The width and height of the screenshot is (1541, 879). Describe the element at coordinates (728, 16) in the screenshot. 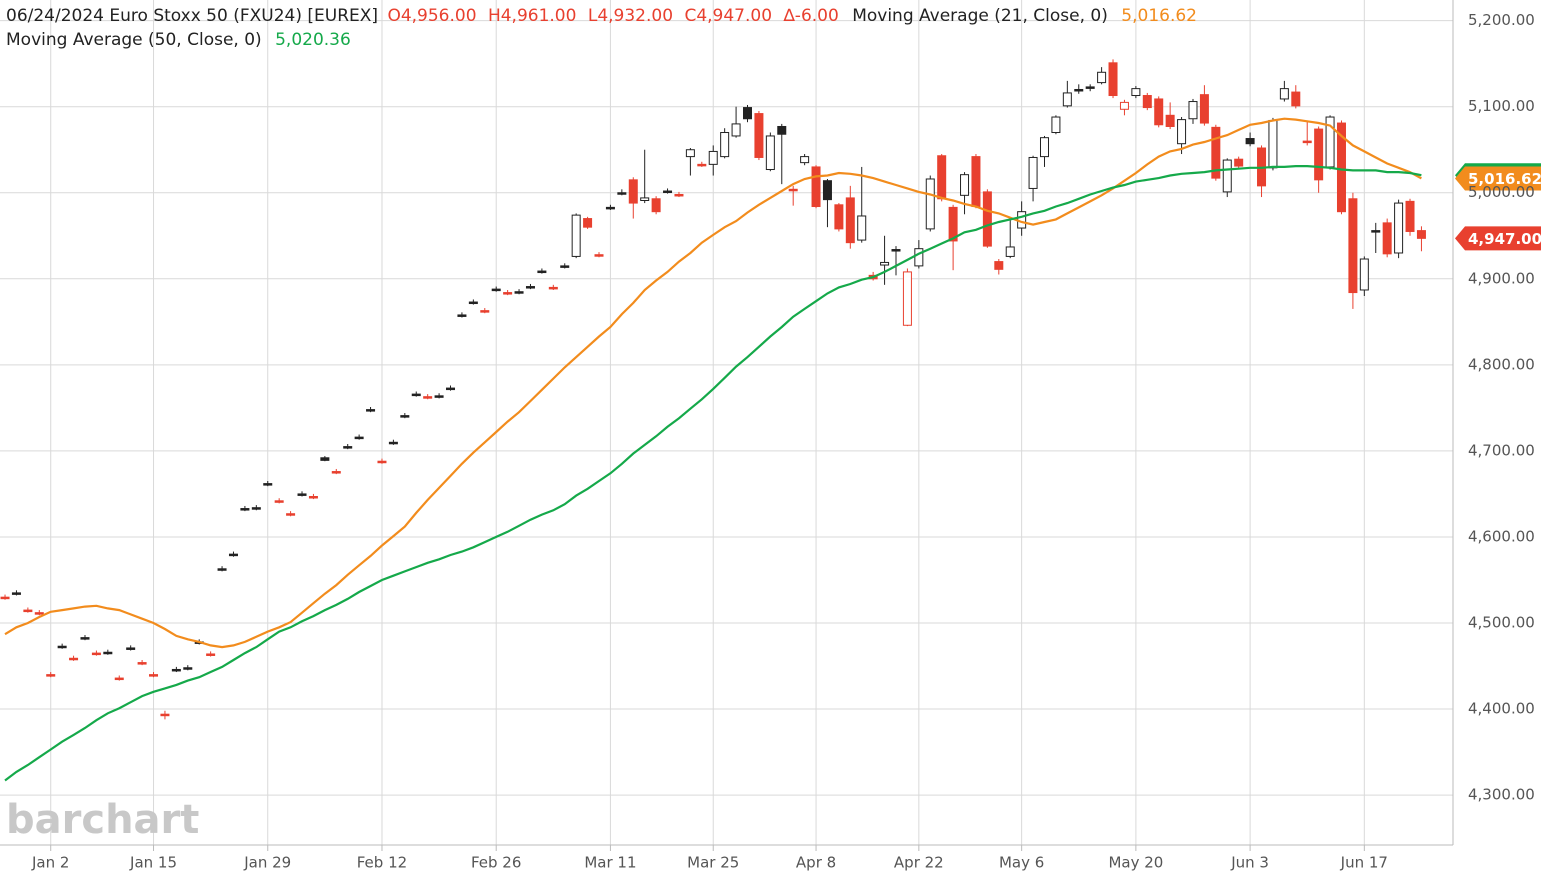

I see `ohlc: C4,947.00` at that location.